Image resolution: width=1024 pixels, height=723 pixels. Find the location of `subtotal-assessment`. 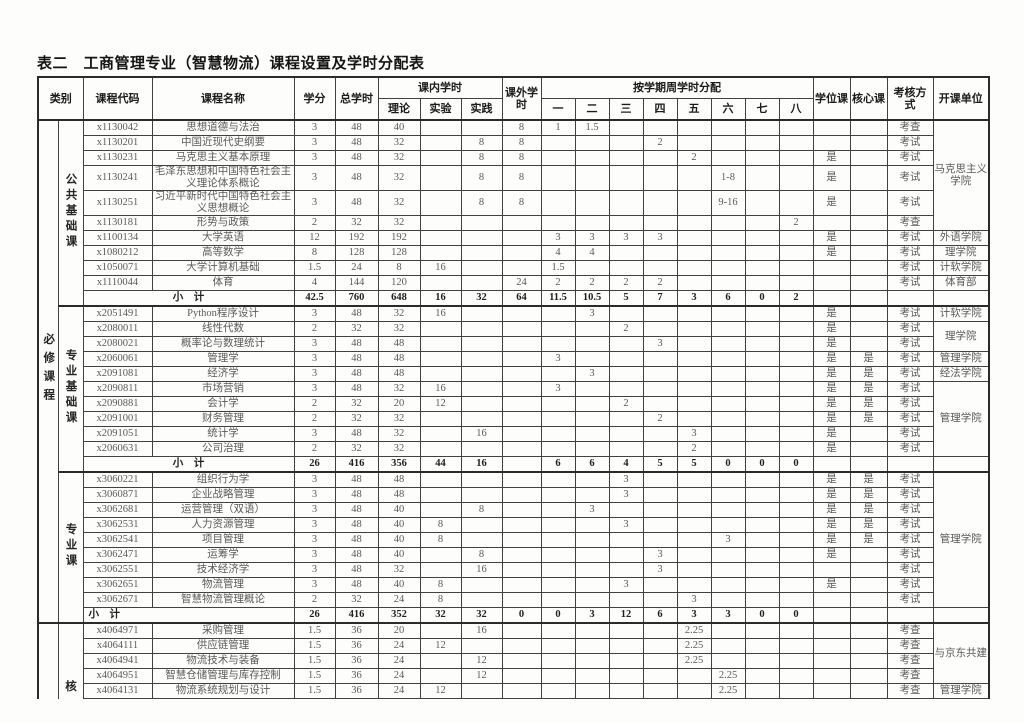

subtotal-assessment is located at coordinates (910, 615).